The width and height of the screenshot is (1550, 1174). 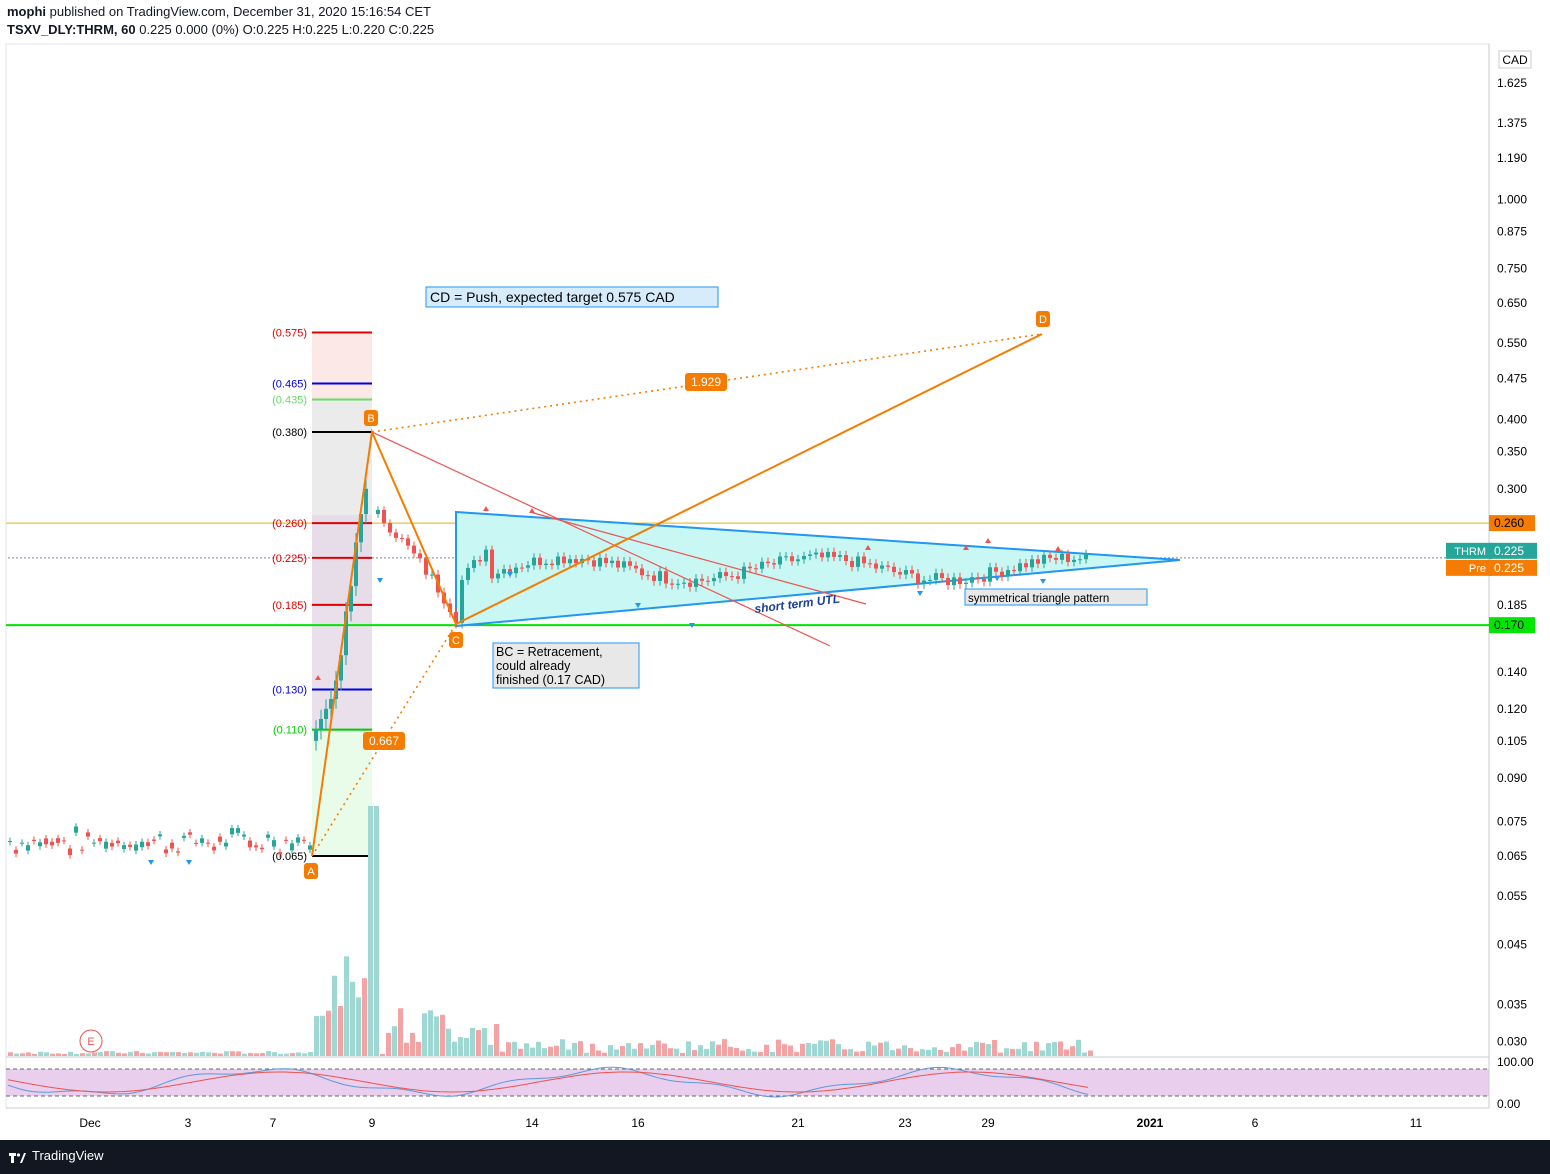 I want to click on swing-high-marker, so click(x=318, y=677).